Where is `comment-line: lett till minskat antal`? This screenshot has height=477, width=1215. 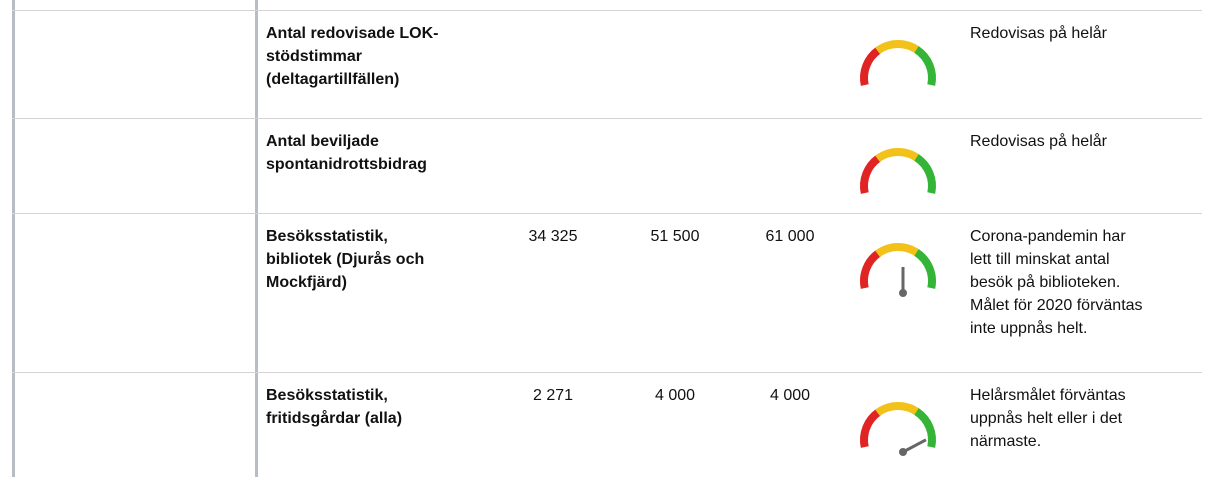
comment-line: lett till minskat antal is located at coordinates (1040, 259).